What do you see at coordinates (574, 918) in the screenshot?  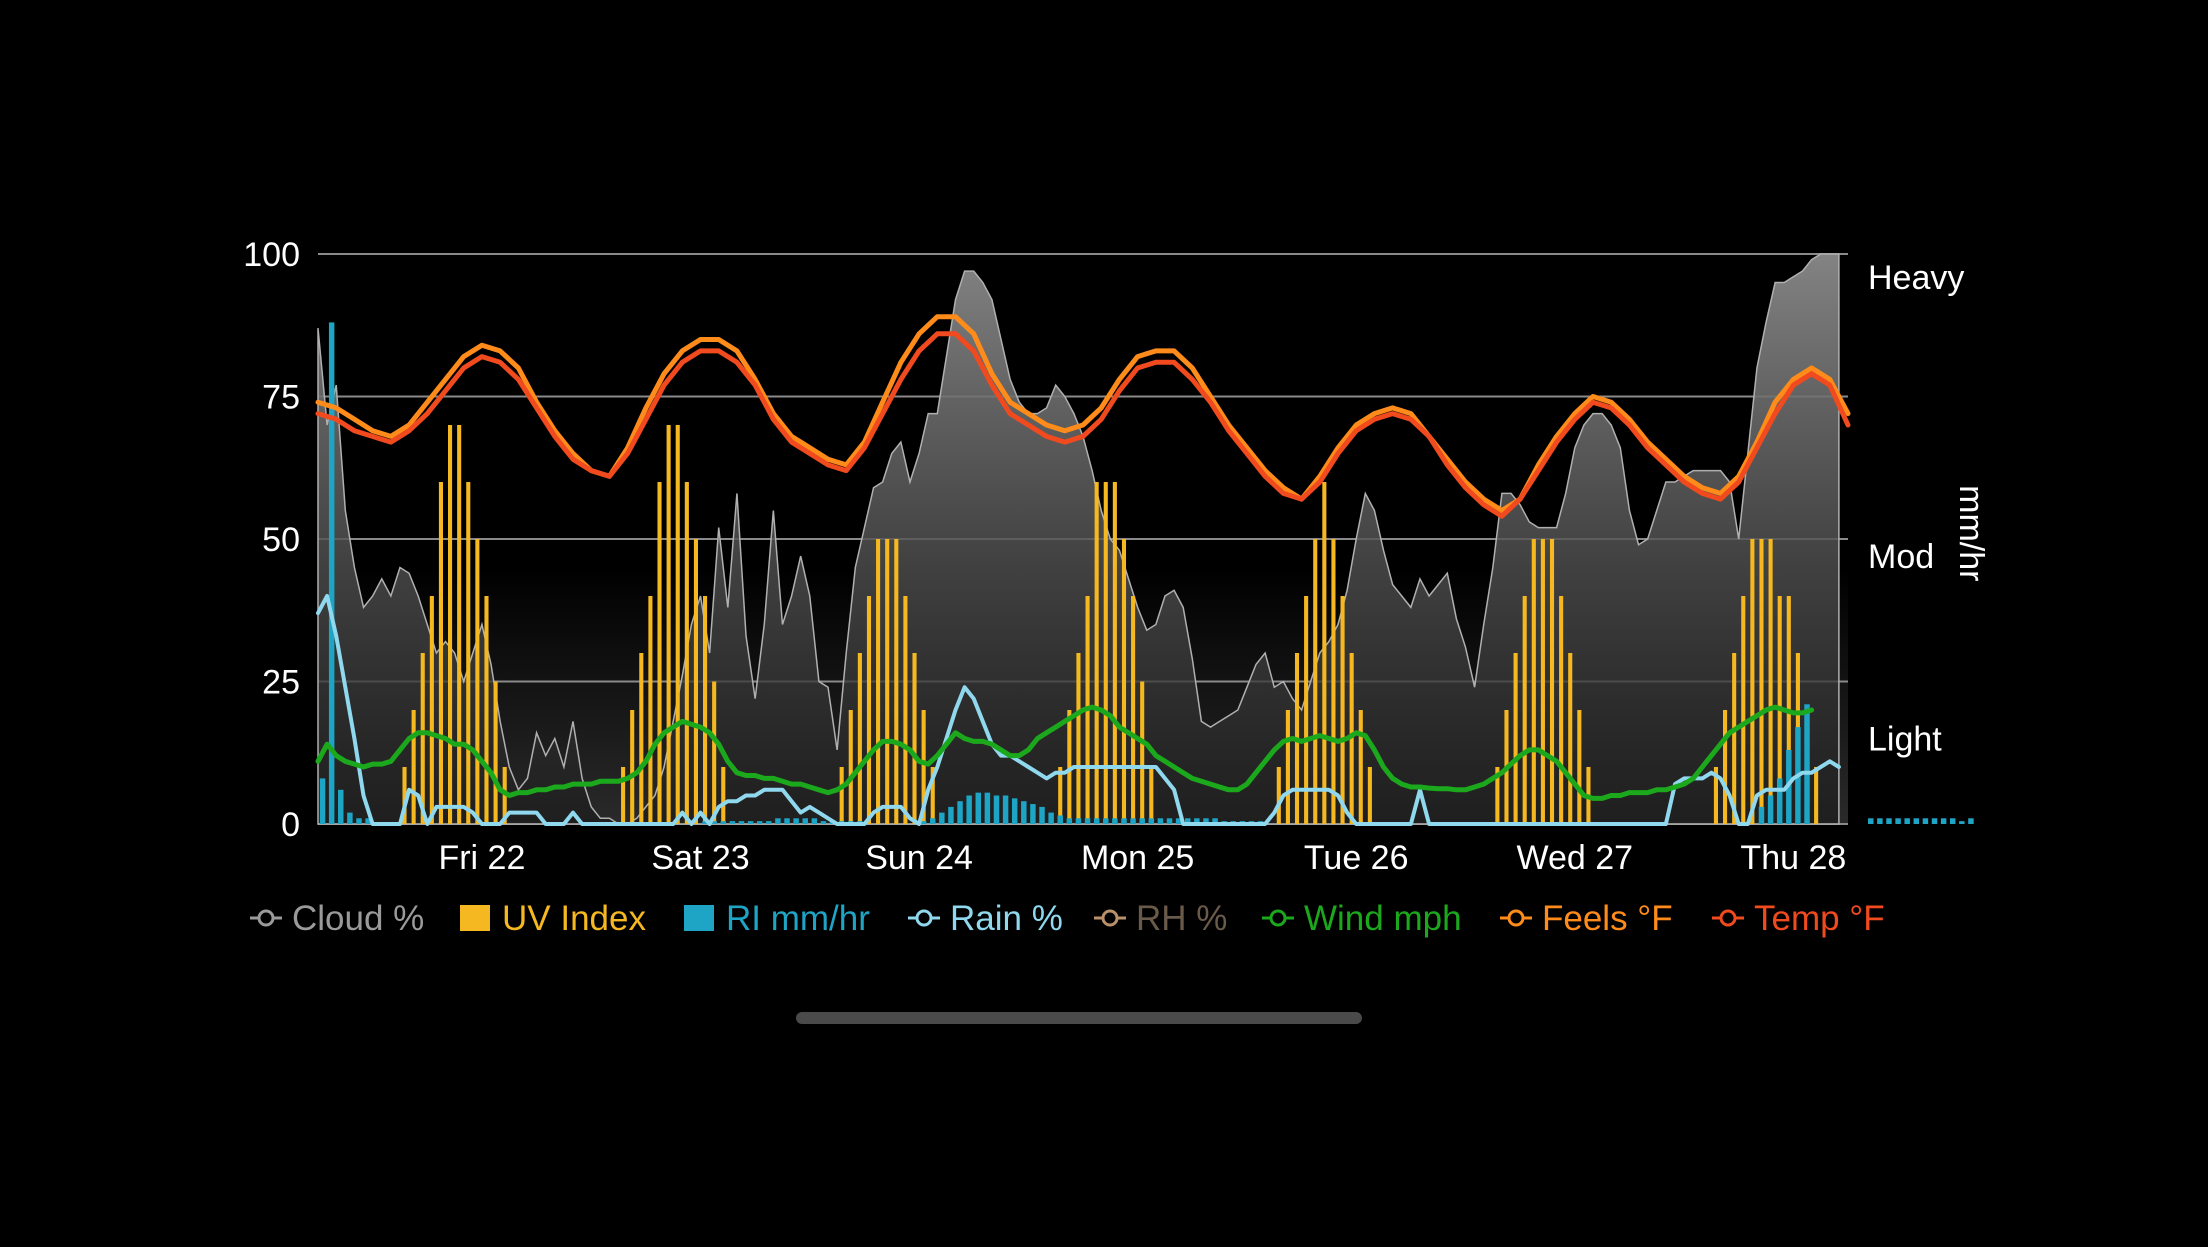 I see `legend-label: UV Index` at bounding box center [574, 918].